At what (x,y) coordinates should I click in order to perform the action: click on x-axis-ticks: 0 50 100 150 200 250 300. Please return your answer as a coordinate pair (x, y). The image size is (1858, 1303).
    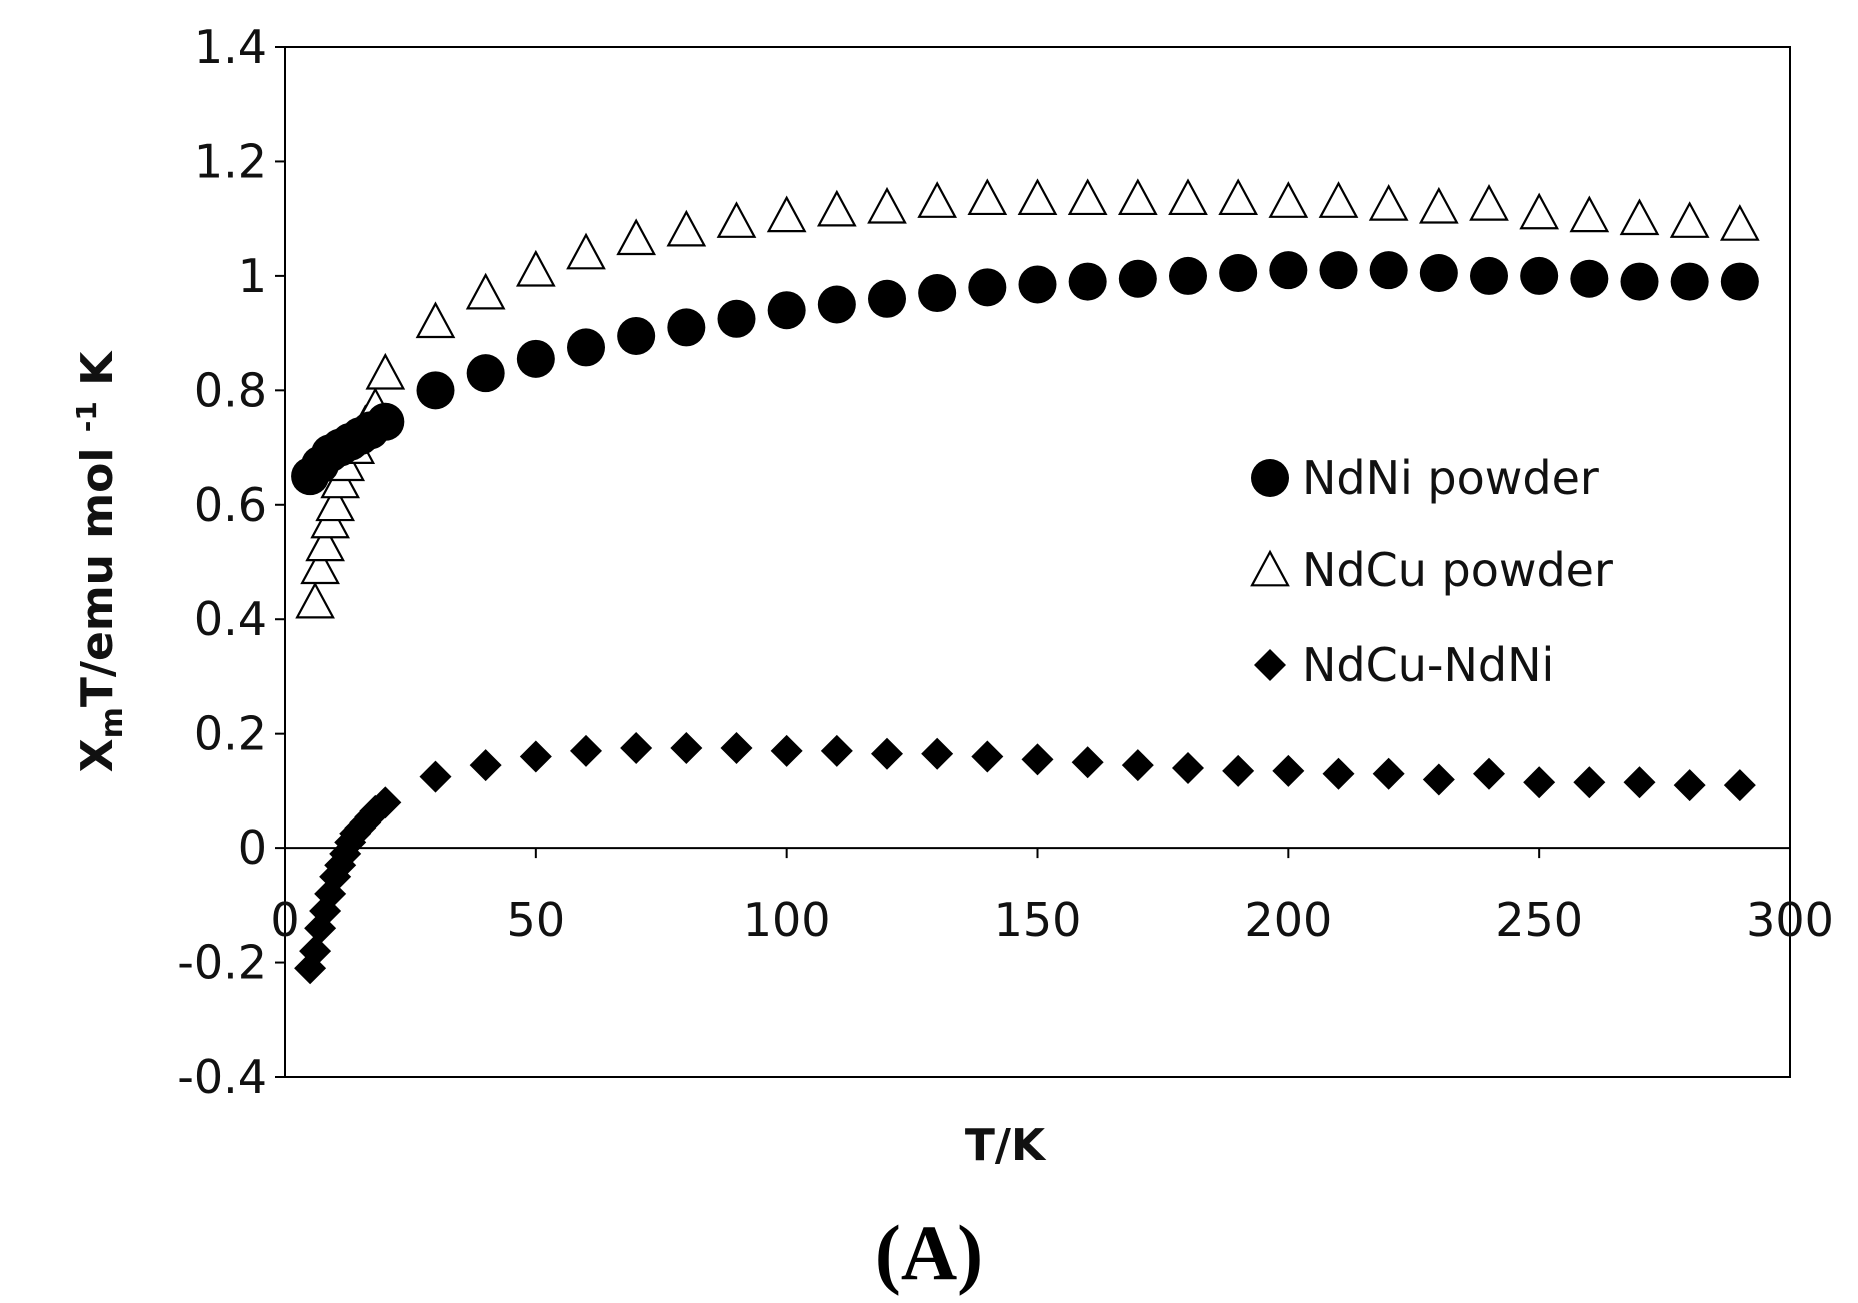
    Looking at the image, I should click on (1052, 897).